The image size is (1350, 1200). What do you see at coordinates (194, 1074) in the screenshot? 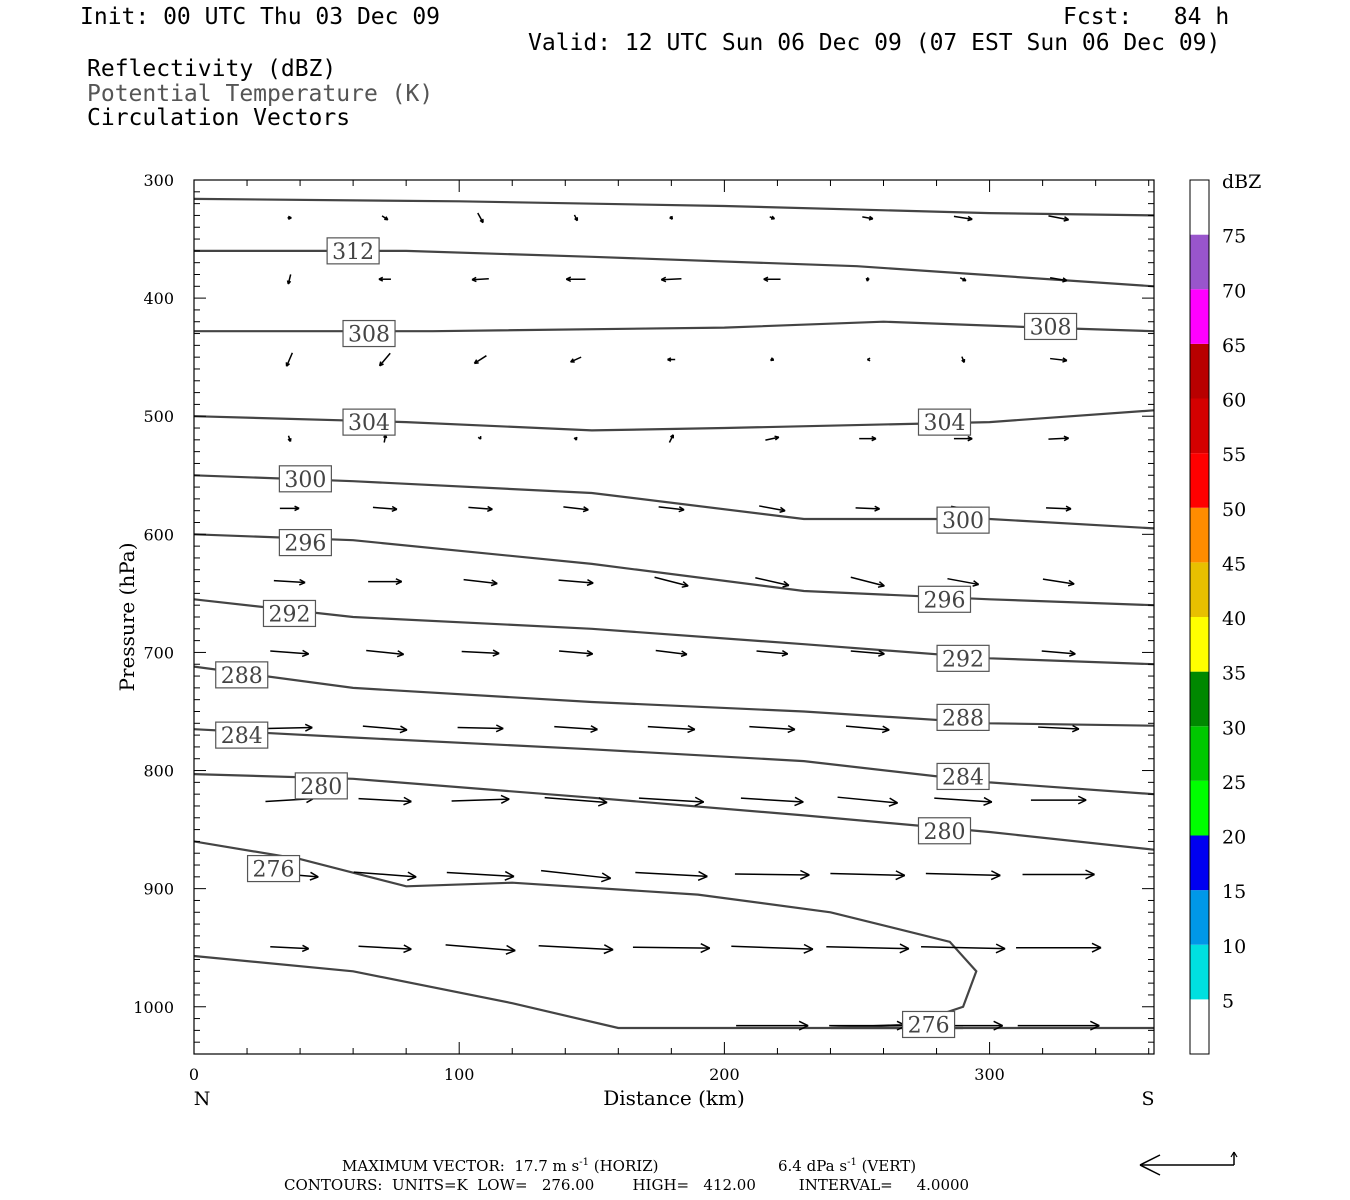
I see `x-tick-label: 0` at bounding box center [194, 1074].